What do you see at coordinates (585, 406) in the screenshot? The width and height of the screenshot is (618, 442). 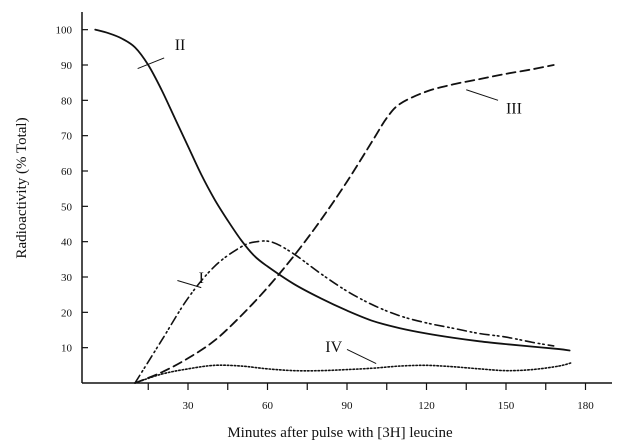 I see `x-tick-label: 180` at bounding box center [585, 406].